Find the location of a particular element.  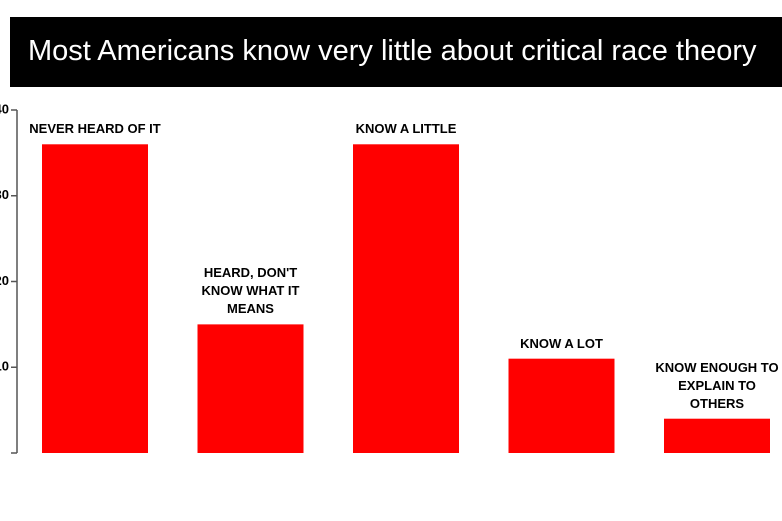

y-tick-label: 30 is located at coordinates (4, 194).